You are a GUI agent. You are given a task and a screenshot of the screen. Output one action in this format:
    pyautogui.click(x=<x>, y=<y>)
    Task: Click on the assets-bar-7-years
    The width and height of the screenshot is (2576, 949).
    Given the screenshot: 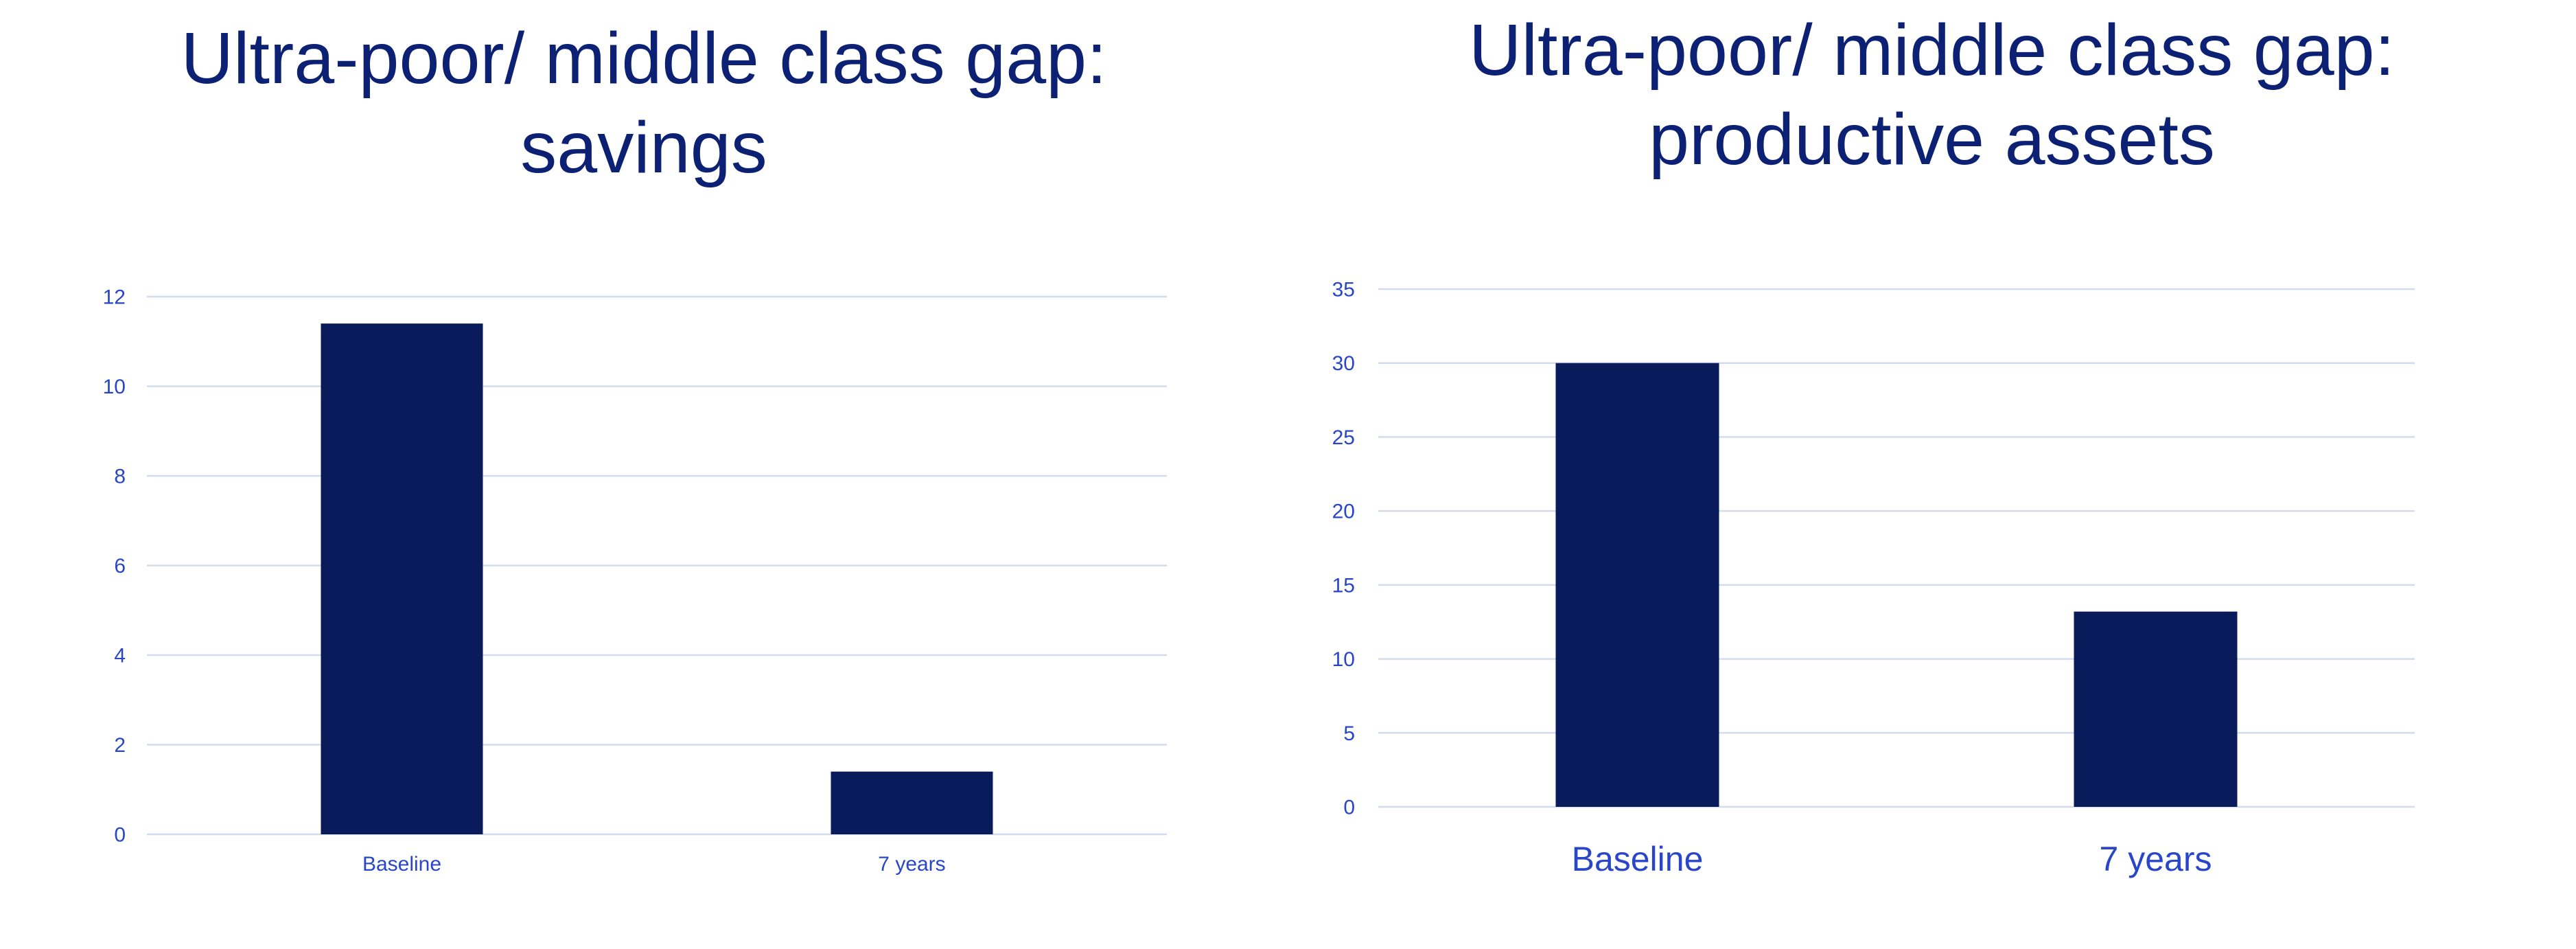 What is the action you would take?
    pyautogui.click(x=2156, y=709)
    